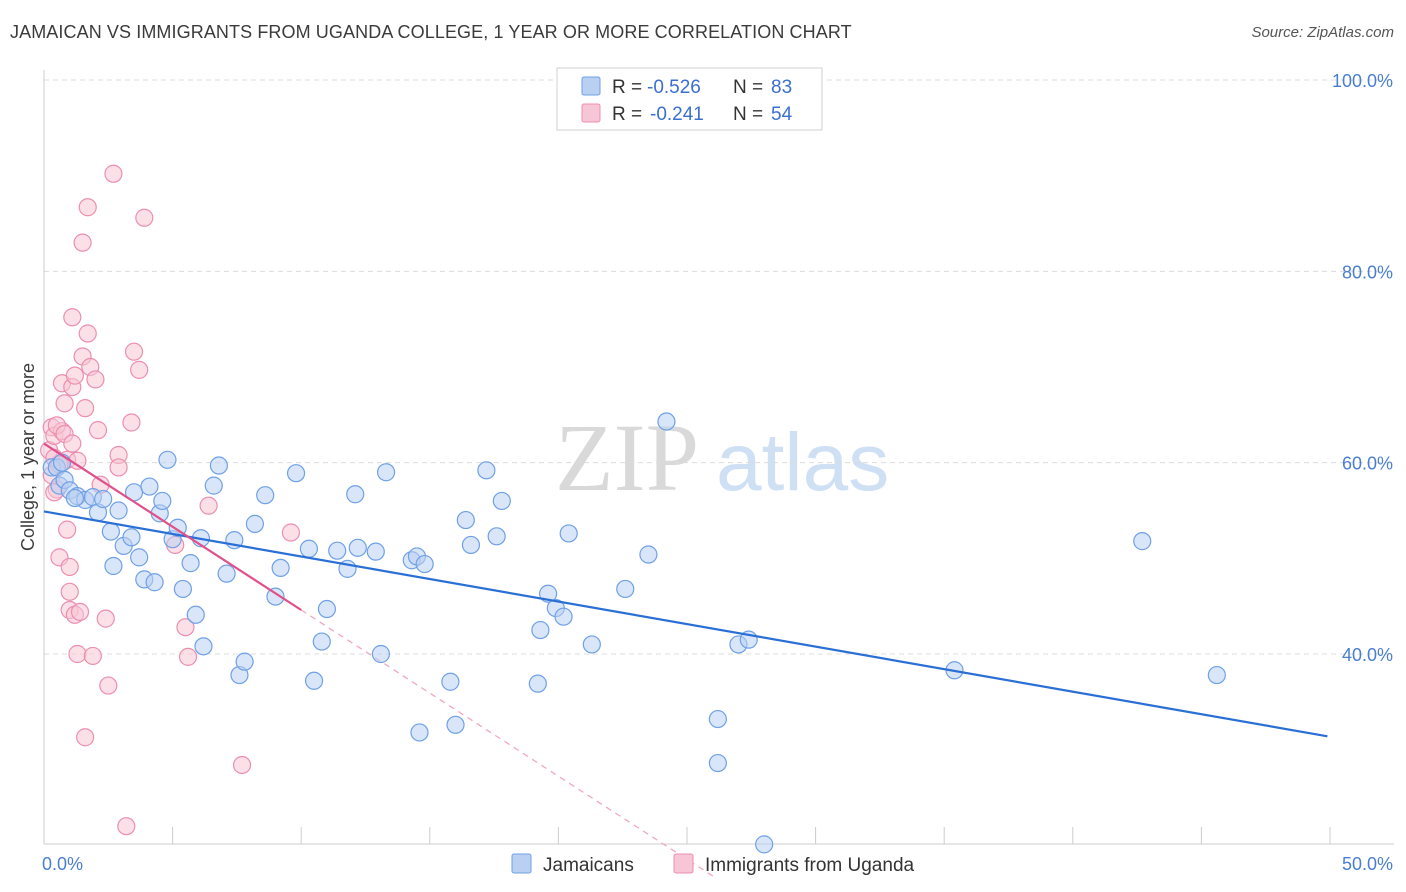  I want to click on x-tick-label: 50.0%, so click(1367, 864).